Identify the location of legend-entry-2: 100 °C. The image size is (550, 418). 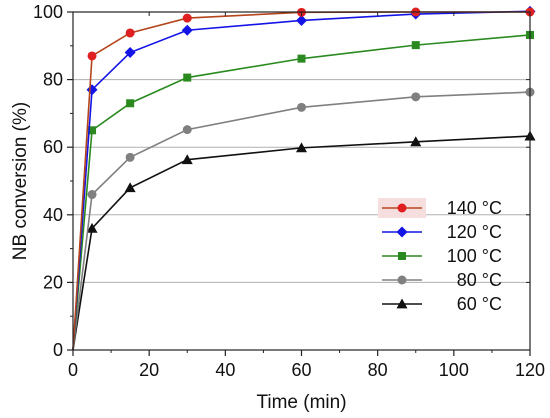
(442, 256).